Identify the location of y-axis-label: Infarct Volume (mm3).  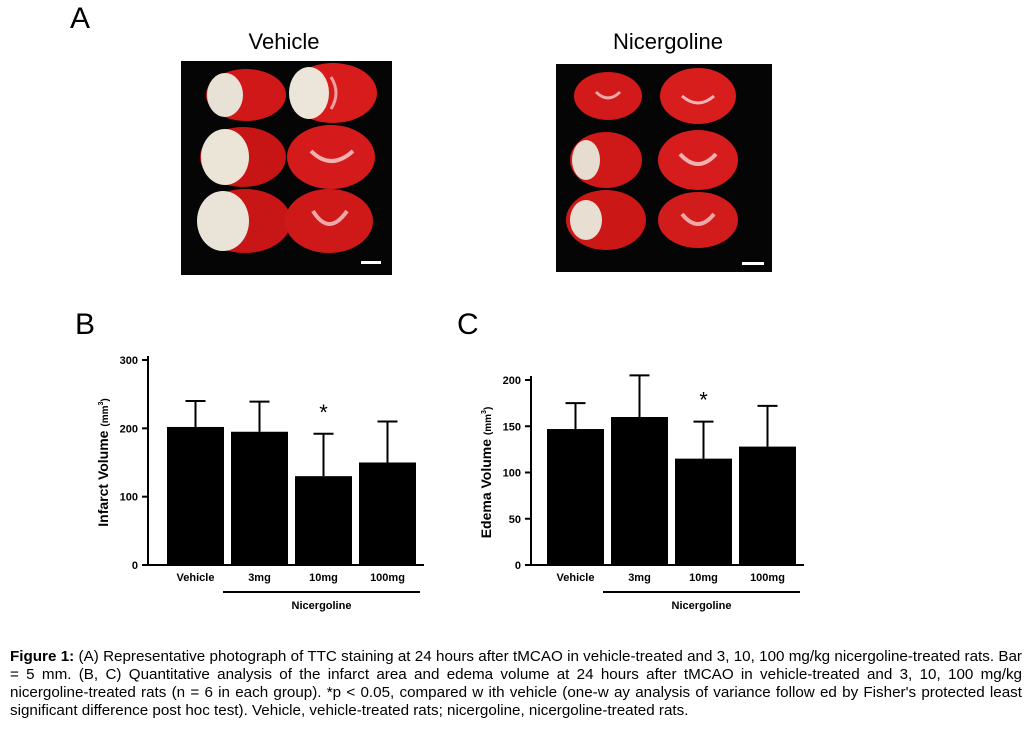
(103, 462).